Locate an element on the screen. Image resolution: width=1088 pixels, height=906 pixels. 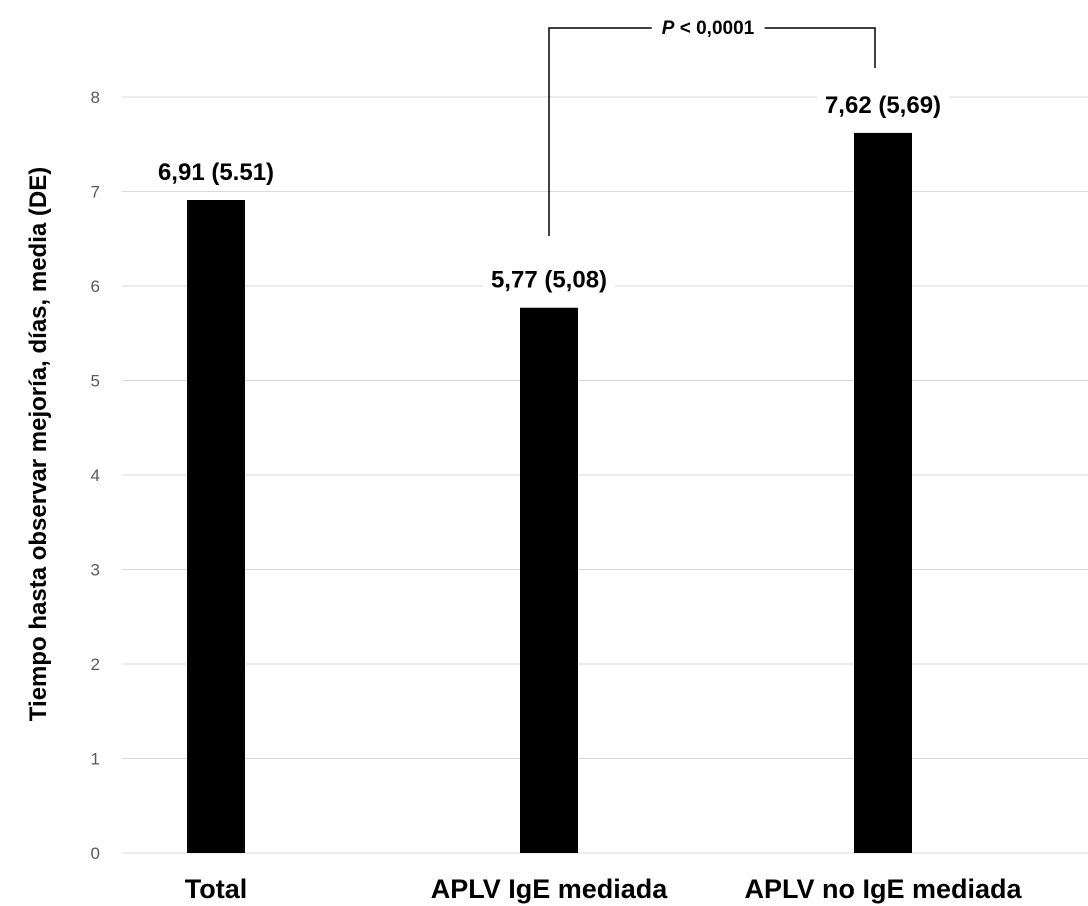
y-tick-label: 3 is located at coordinates (95, 570).